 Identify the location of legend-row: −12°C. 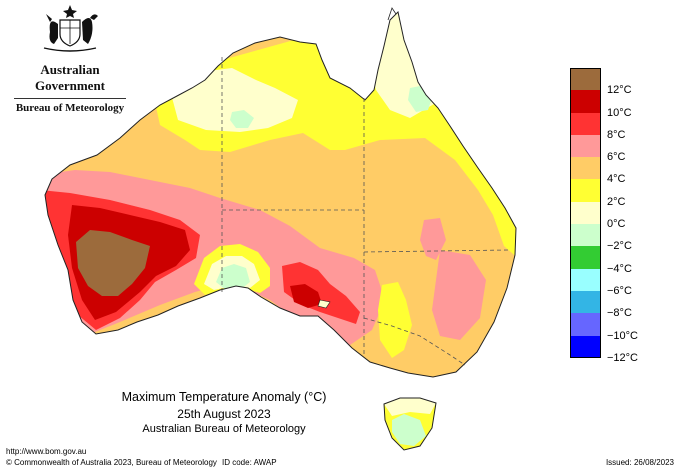
(604, 349).